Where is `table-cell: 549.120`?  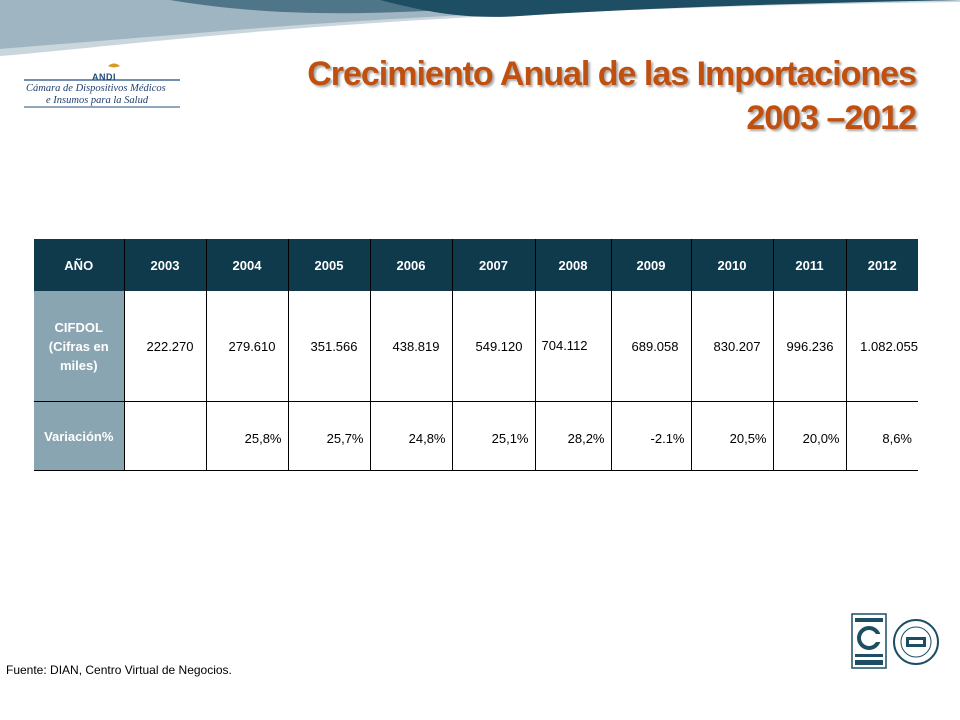
table-cell: 549.120 is located at coordinates (494, 346).